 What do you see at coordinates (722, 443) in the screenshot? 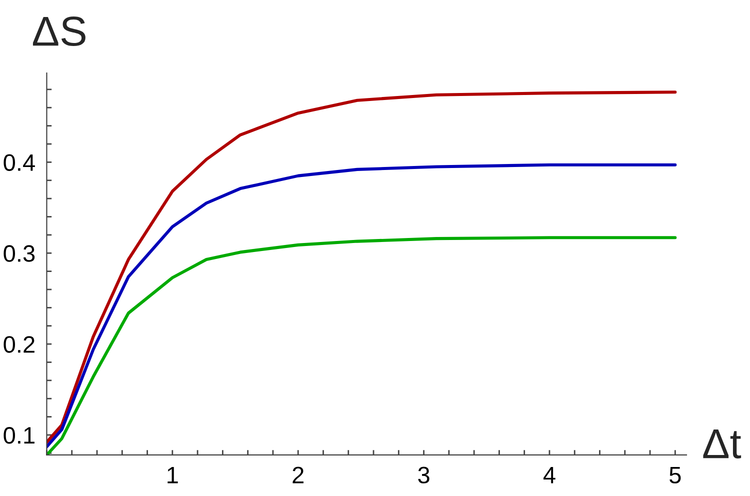
I see `x-axis-title: Δt` at bounding box center [722, 443].